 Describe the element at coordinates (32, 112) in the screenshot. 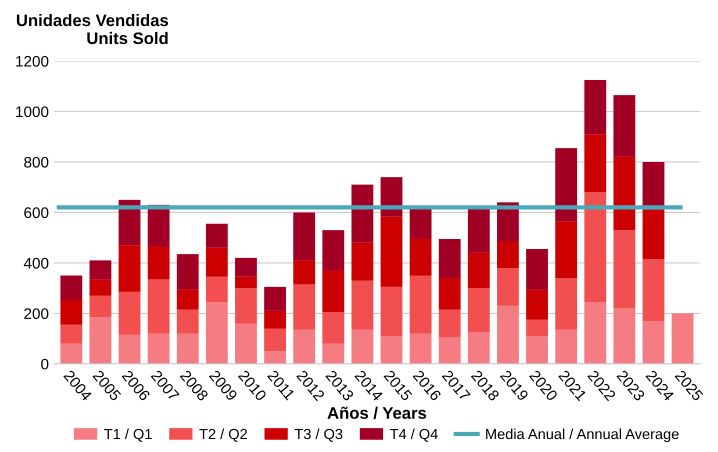

I see `y-tick-label: 1000` at that location.